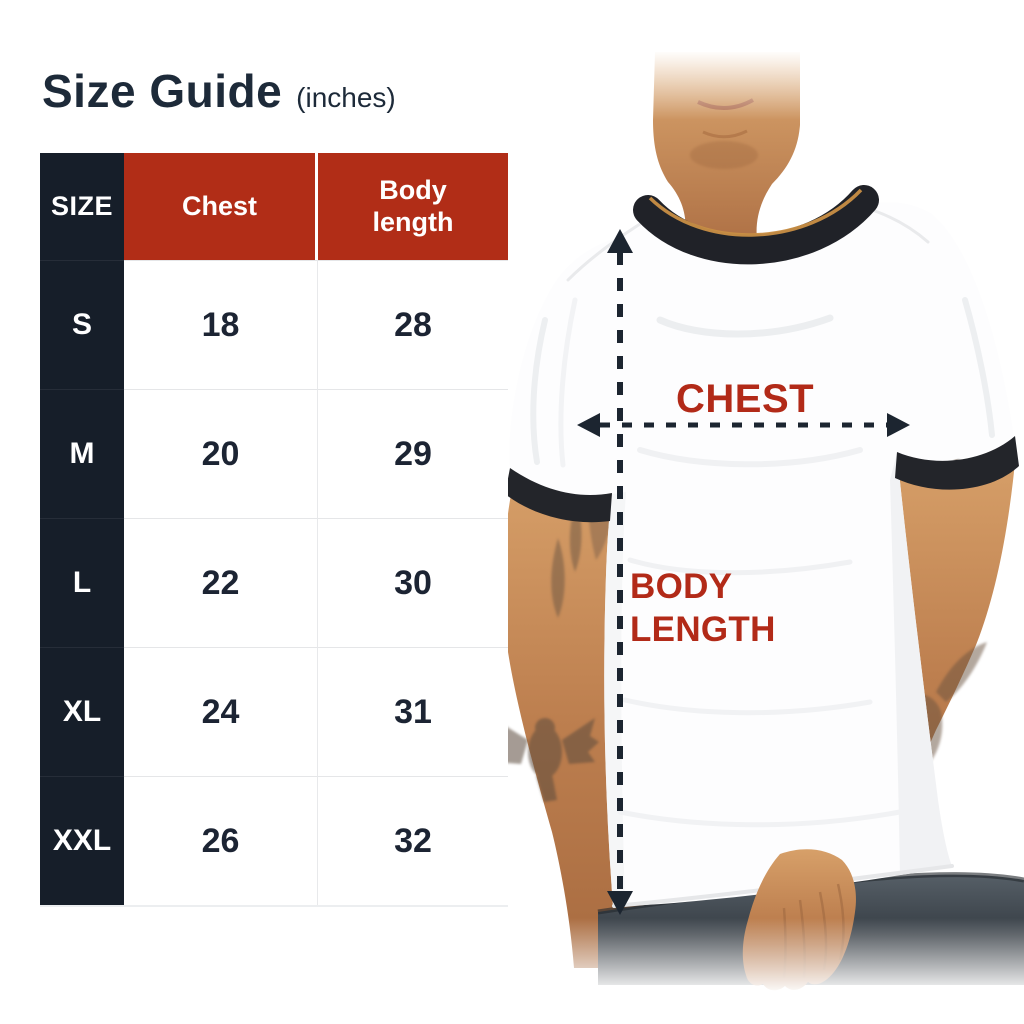  Describe the element at coordinates (758, 971) in the screenshot. I see `bottom-fade-overlay` at that location.